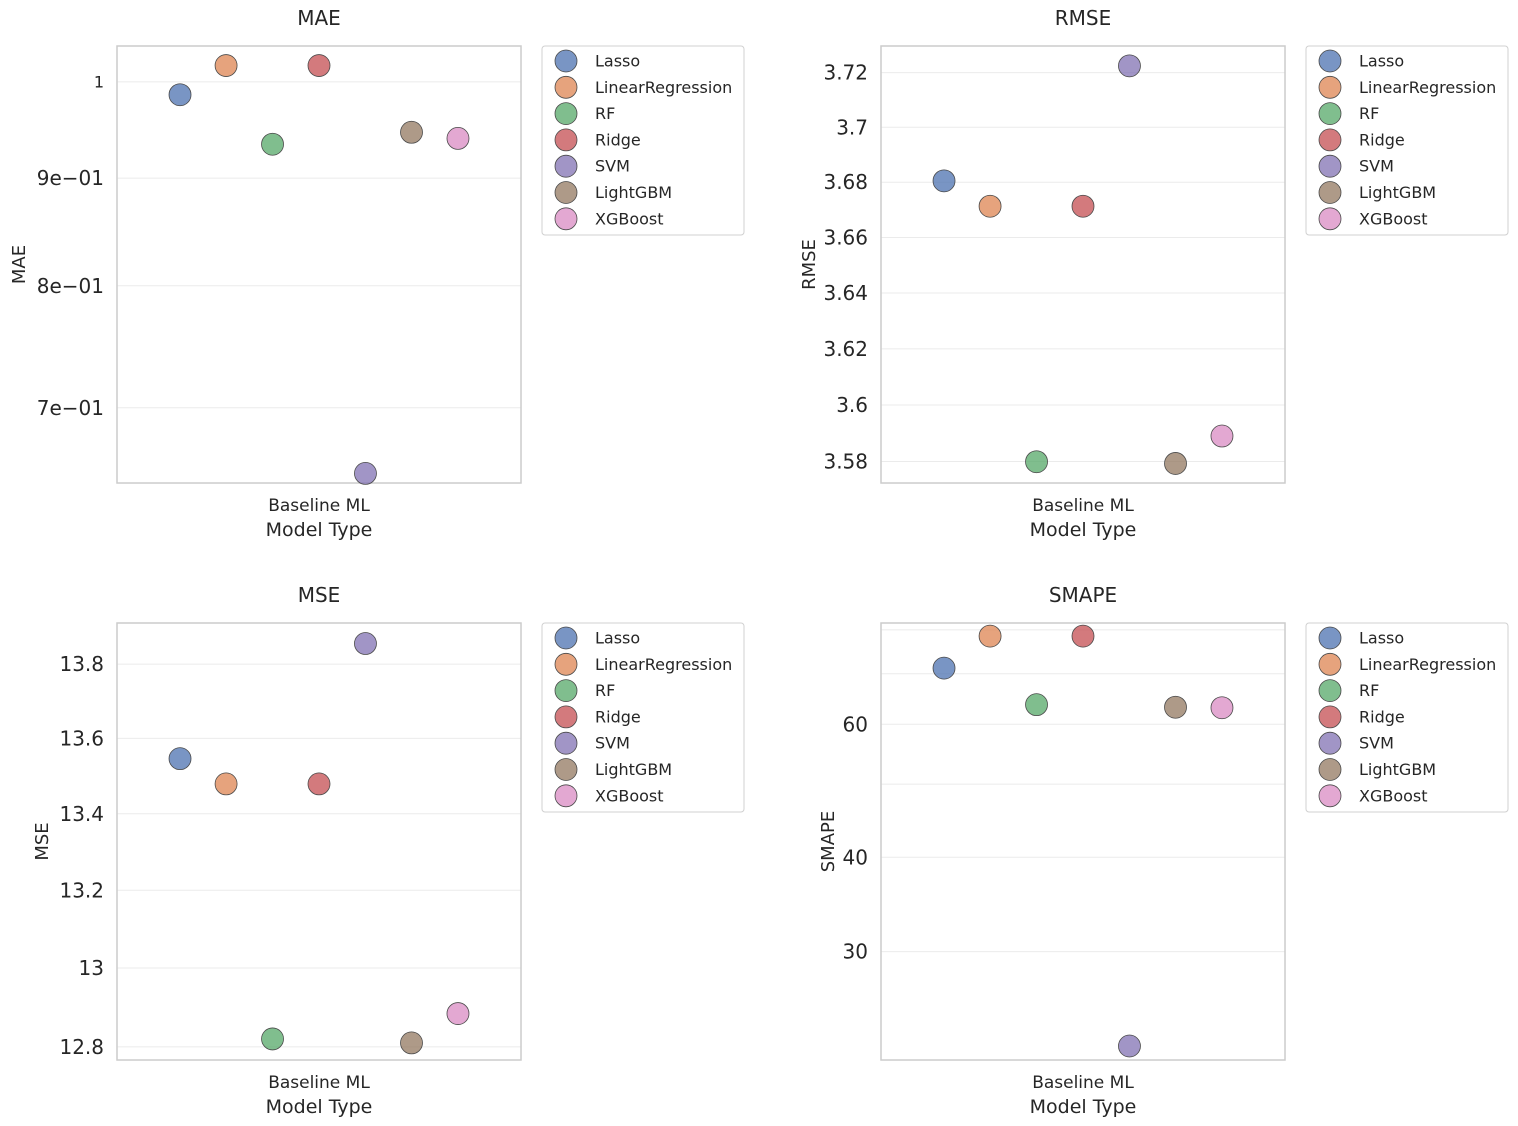 This screenshot has width=1518, height=1126. What do you see at coordinates (845, 461) in the screenshot?
I see `y-tick-label: 3.58` at bounding box center [845, 461].